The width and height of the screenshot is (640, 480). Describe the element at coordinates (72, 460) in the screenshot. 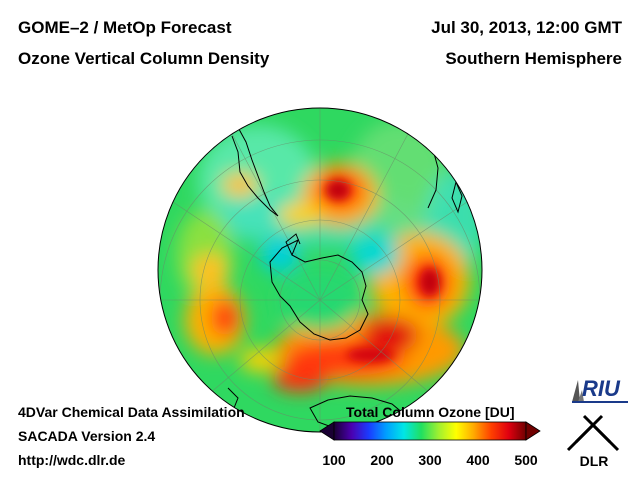

I see `footer-url: http://wdc.dlr.de` at that location.